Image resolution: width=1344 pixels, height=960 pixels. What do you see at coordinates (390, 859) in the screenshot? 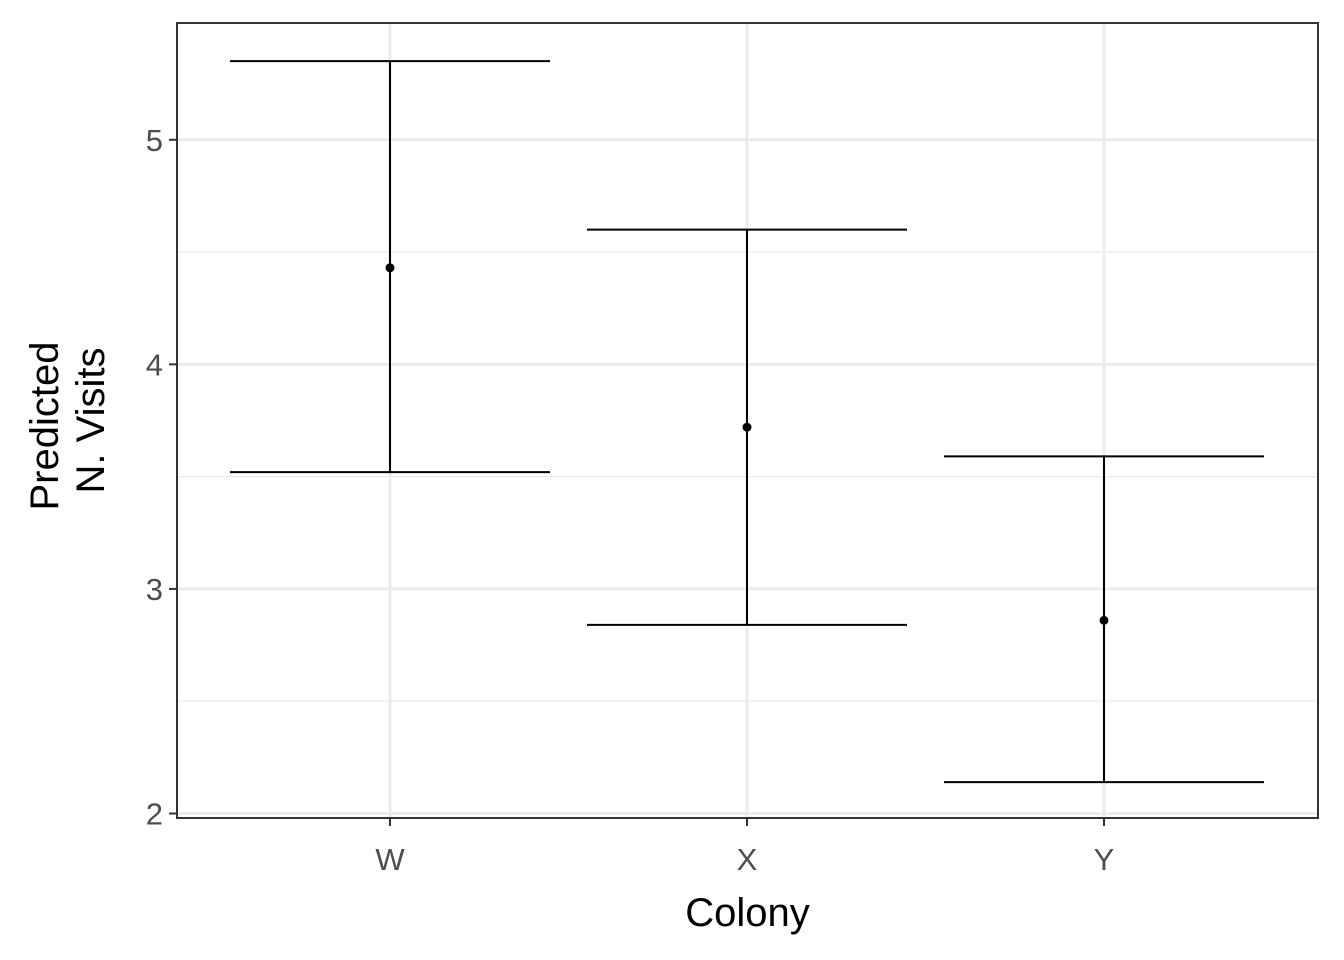
I see `x-tick-label-w: W` at bounding box center [390, 859].